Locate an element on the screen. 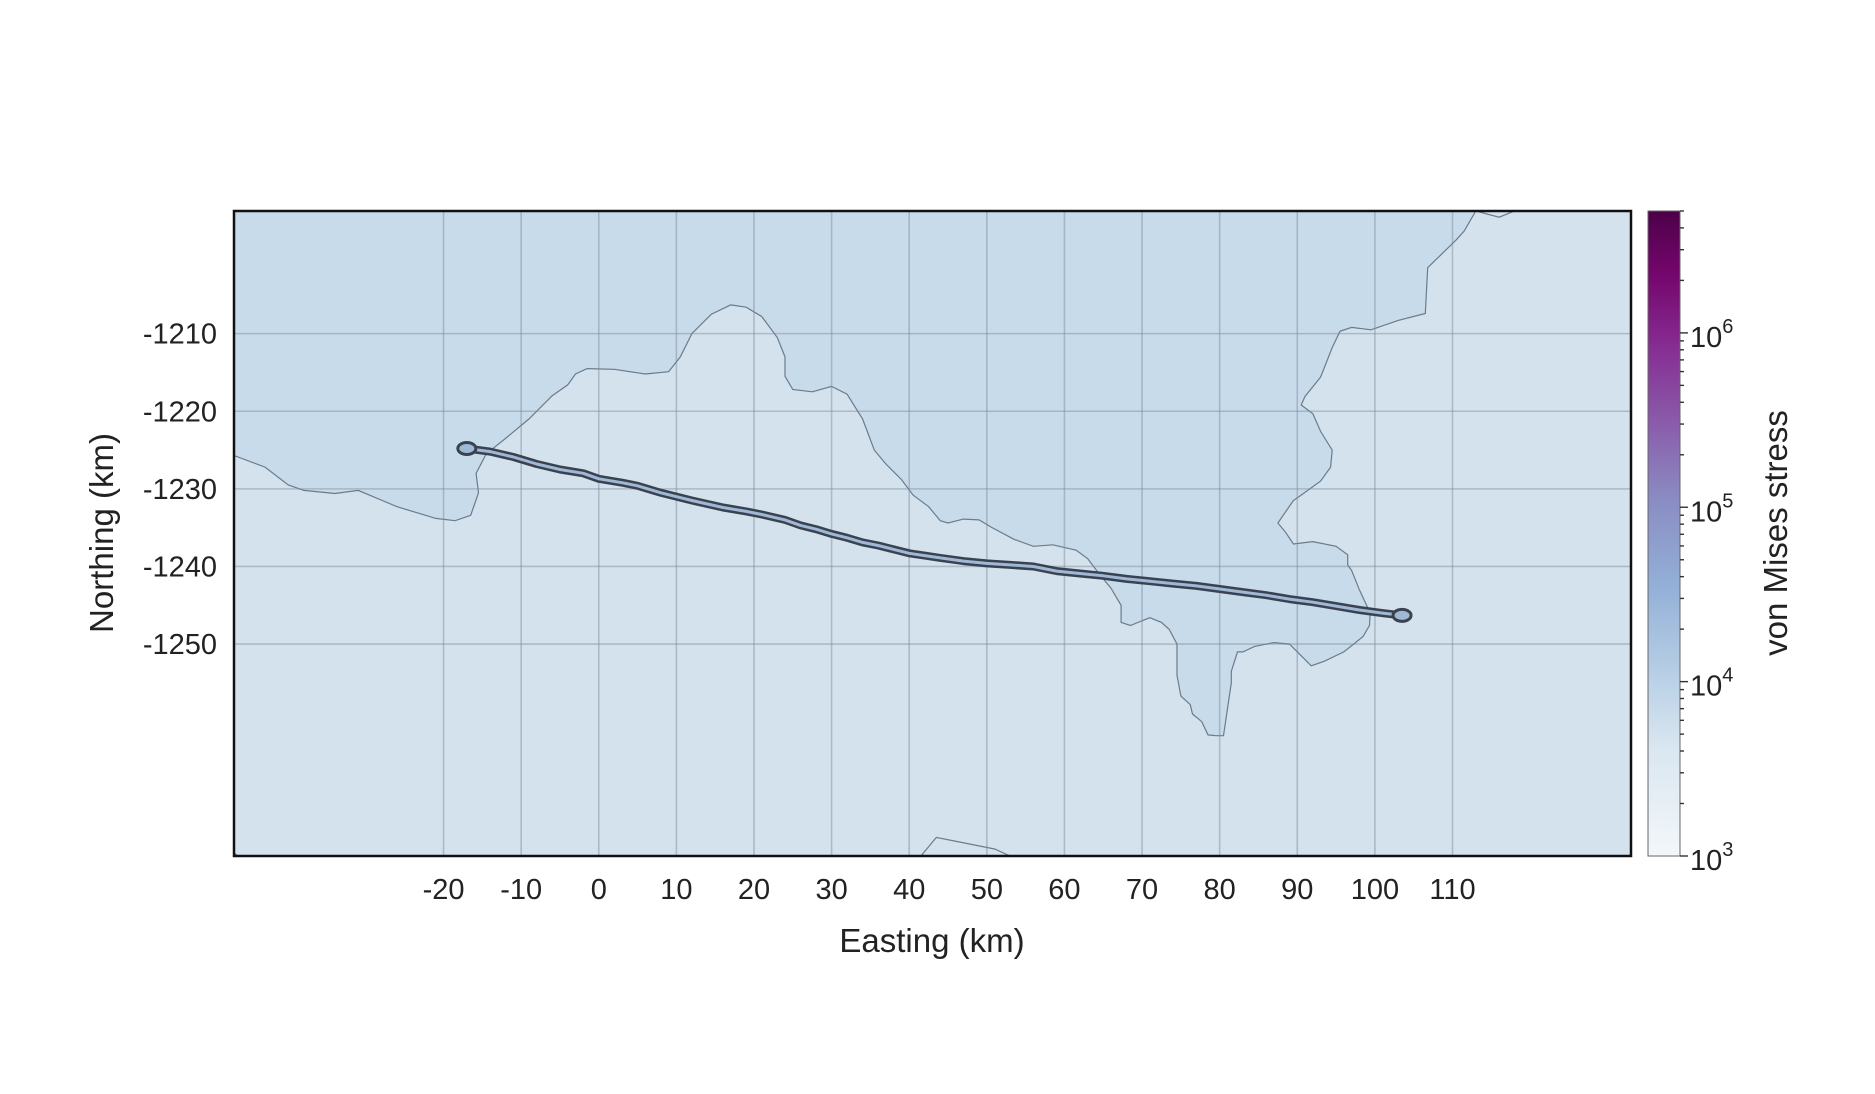 This screenshot has height=1094, width=1875. colorbar-label: von Mises stress is located at coordinates (1775, 533).